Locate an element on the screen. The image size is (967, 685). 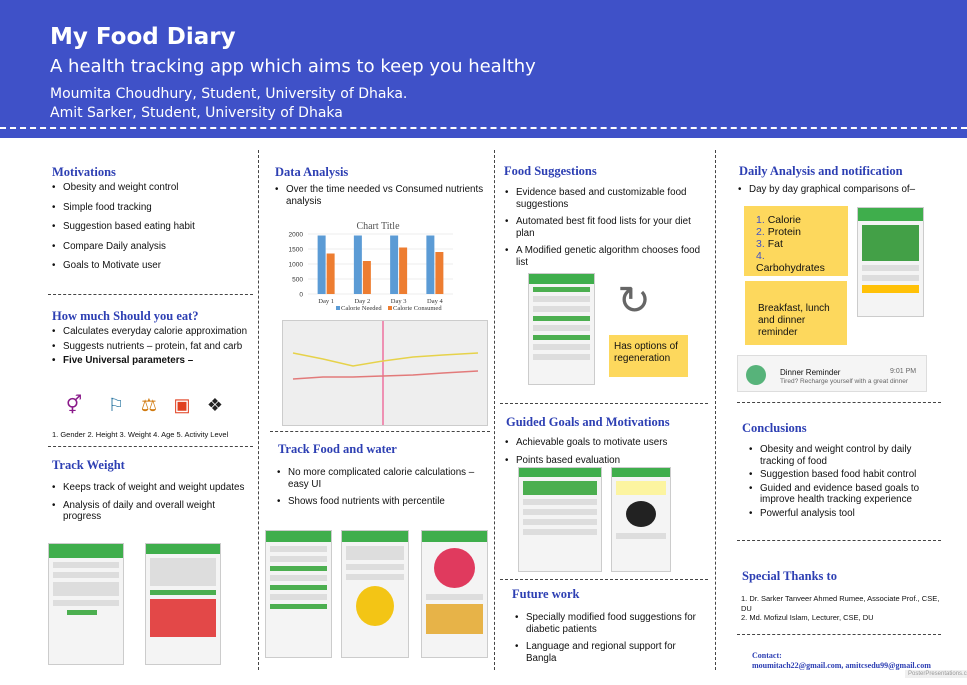
legend-label: Calorie Needed is located at coordinates (361, 308).